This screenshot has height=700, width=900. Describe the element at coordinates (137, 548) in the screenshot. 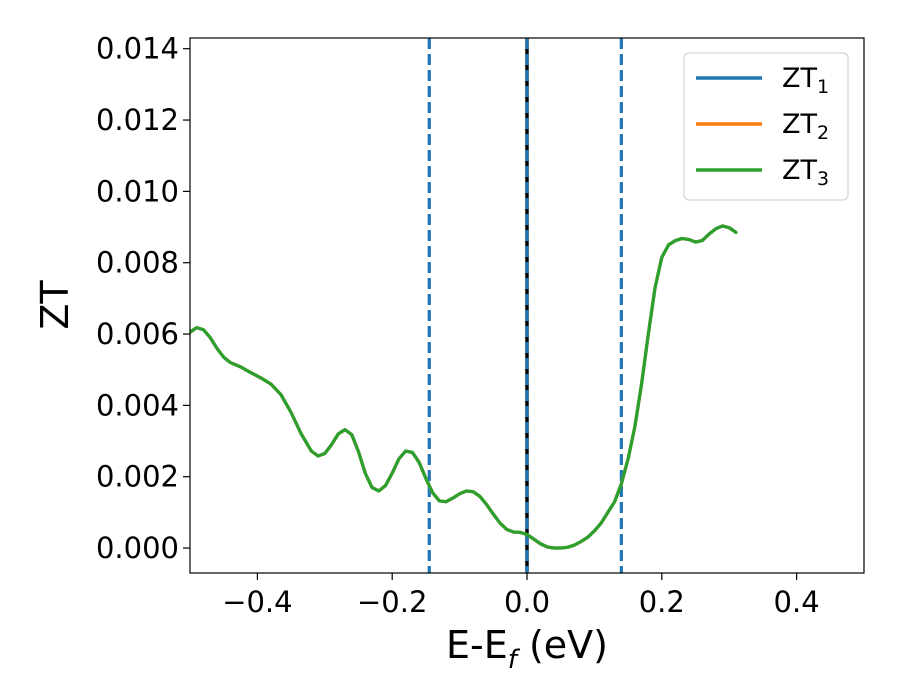

I see `y-tick-label: 0.000` at that location.